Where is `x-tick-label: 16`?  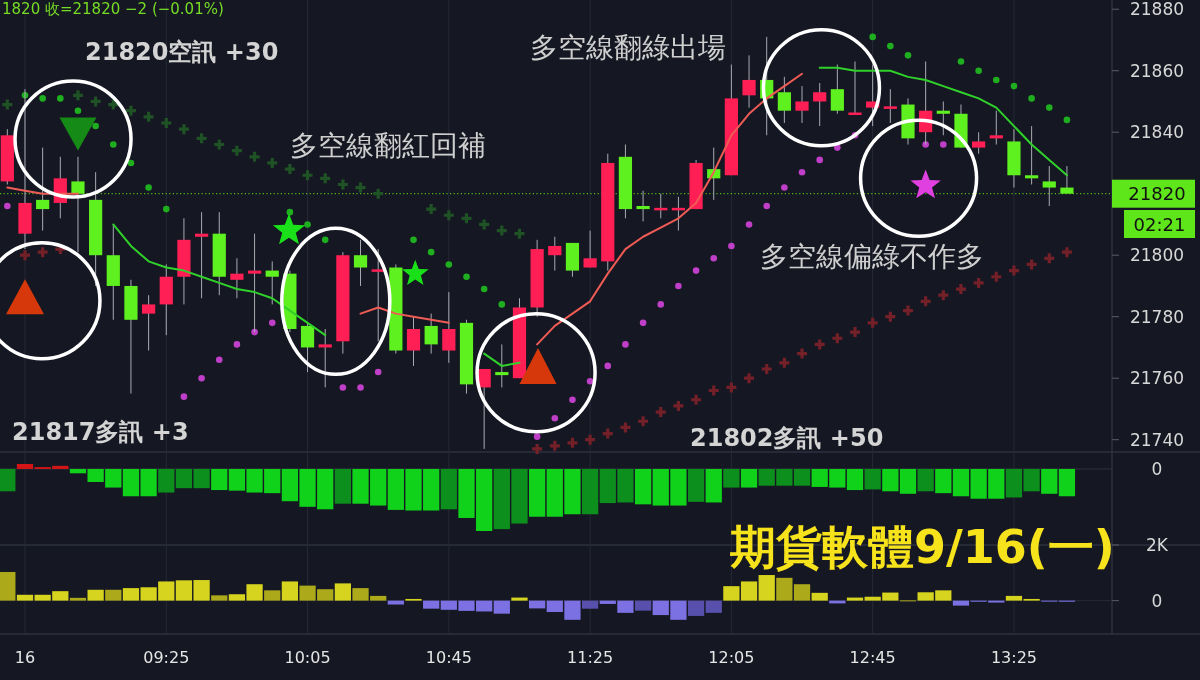
x-tick-label: 16 is located at coordinates (25, 657).